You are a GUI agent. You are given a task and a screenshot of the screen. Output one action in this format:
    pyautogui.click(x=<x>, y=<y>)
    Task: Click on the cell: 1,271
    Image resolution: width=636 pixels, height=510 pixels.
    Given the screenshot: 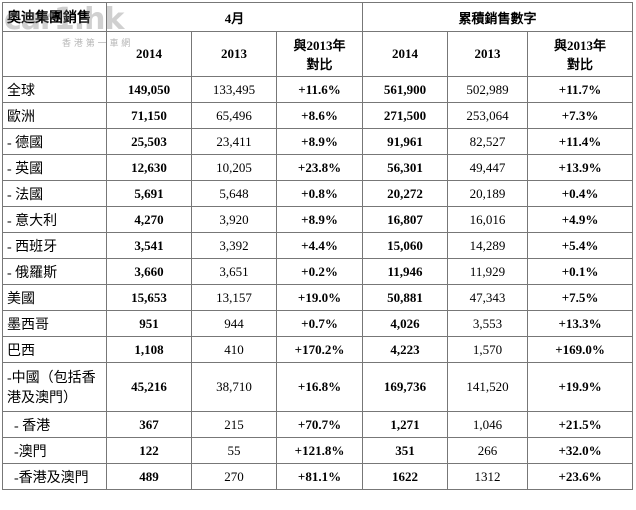 What is the action you would take?
    pyautogui.click(x=405, y=424)
    